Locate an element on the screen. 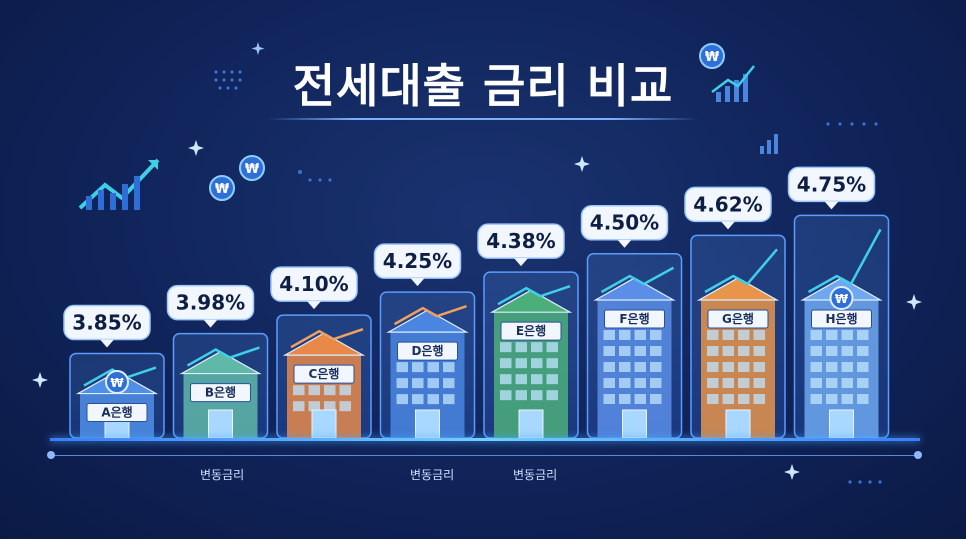 Image resolution: width=966 pixels, height=539 pixels. bar: G은행 4.62% is located at coordinates (735, 312).